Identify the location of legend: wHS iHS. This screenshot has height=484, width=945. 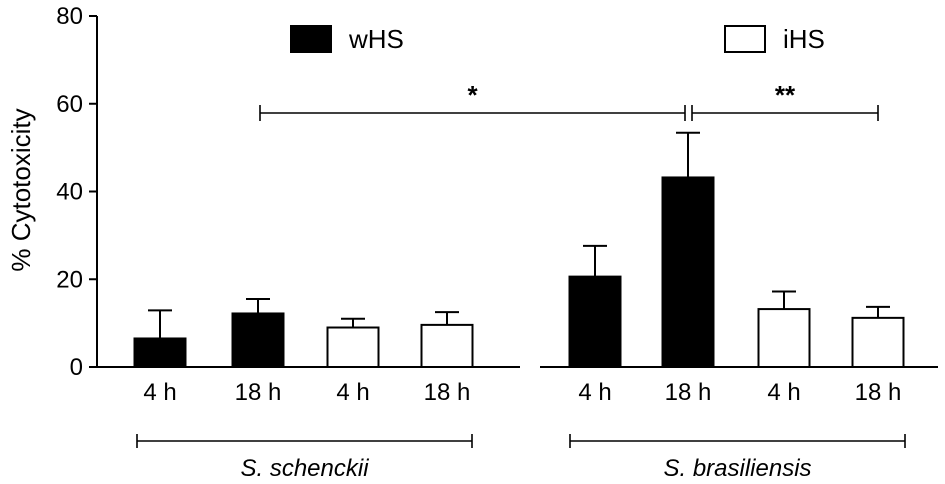
(557, 39).